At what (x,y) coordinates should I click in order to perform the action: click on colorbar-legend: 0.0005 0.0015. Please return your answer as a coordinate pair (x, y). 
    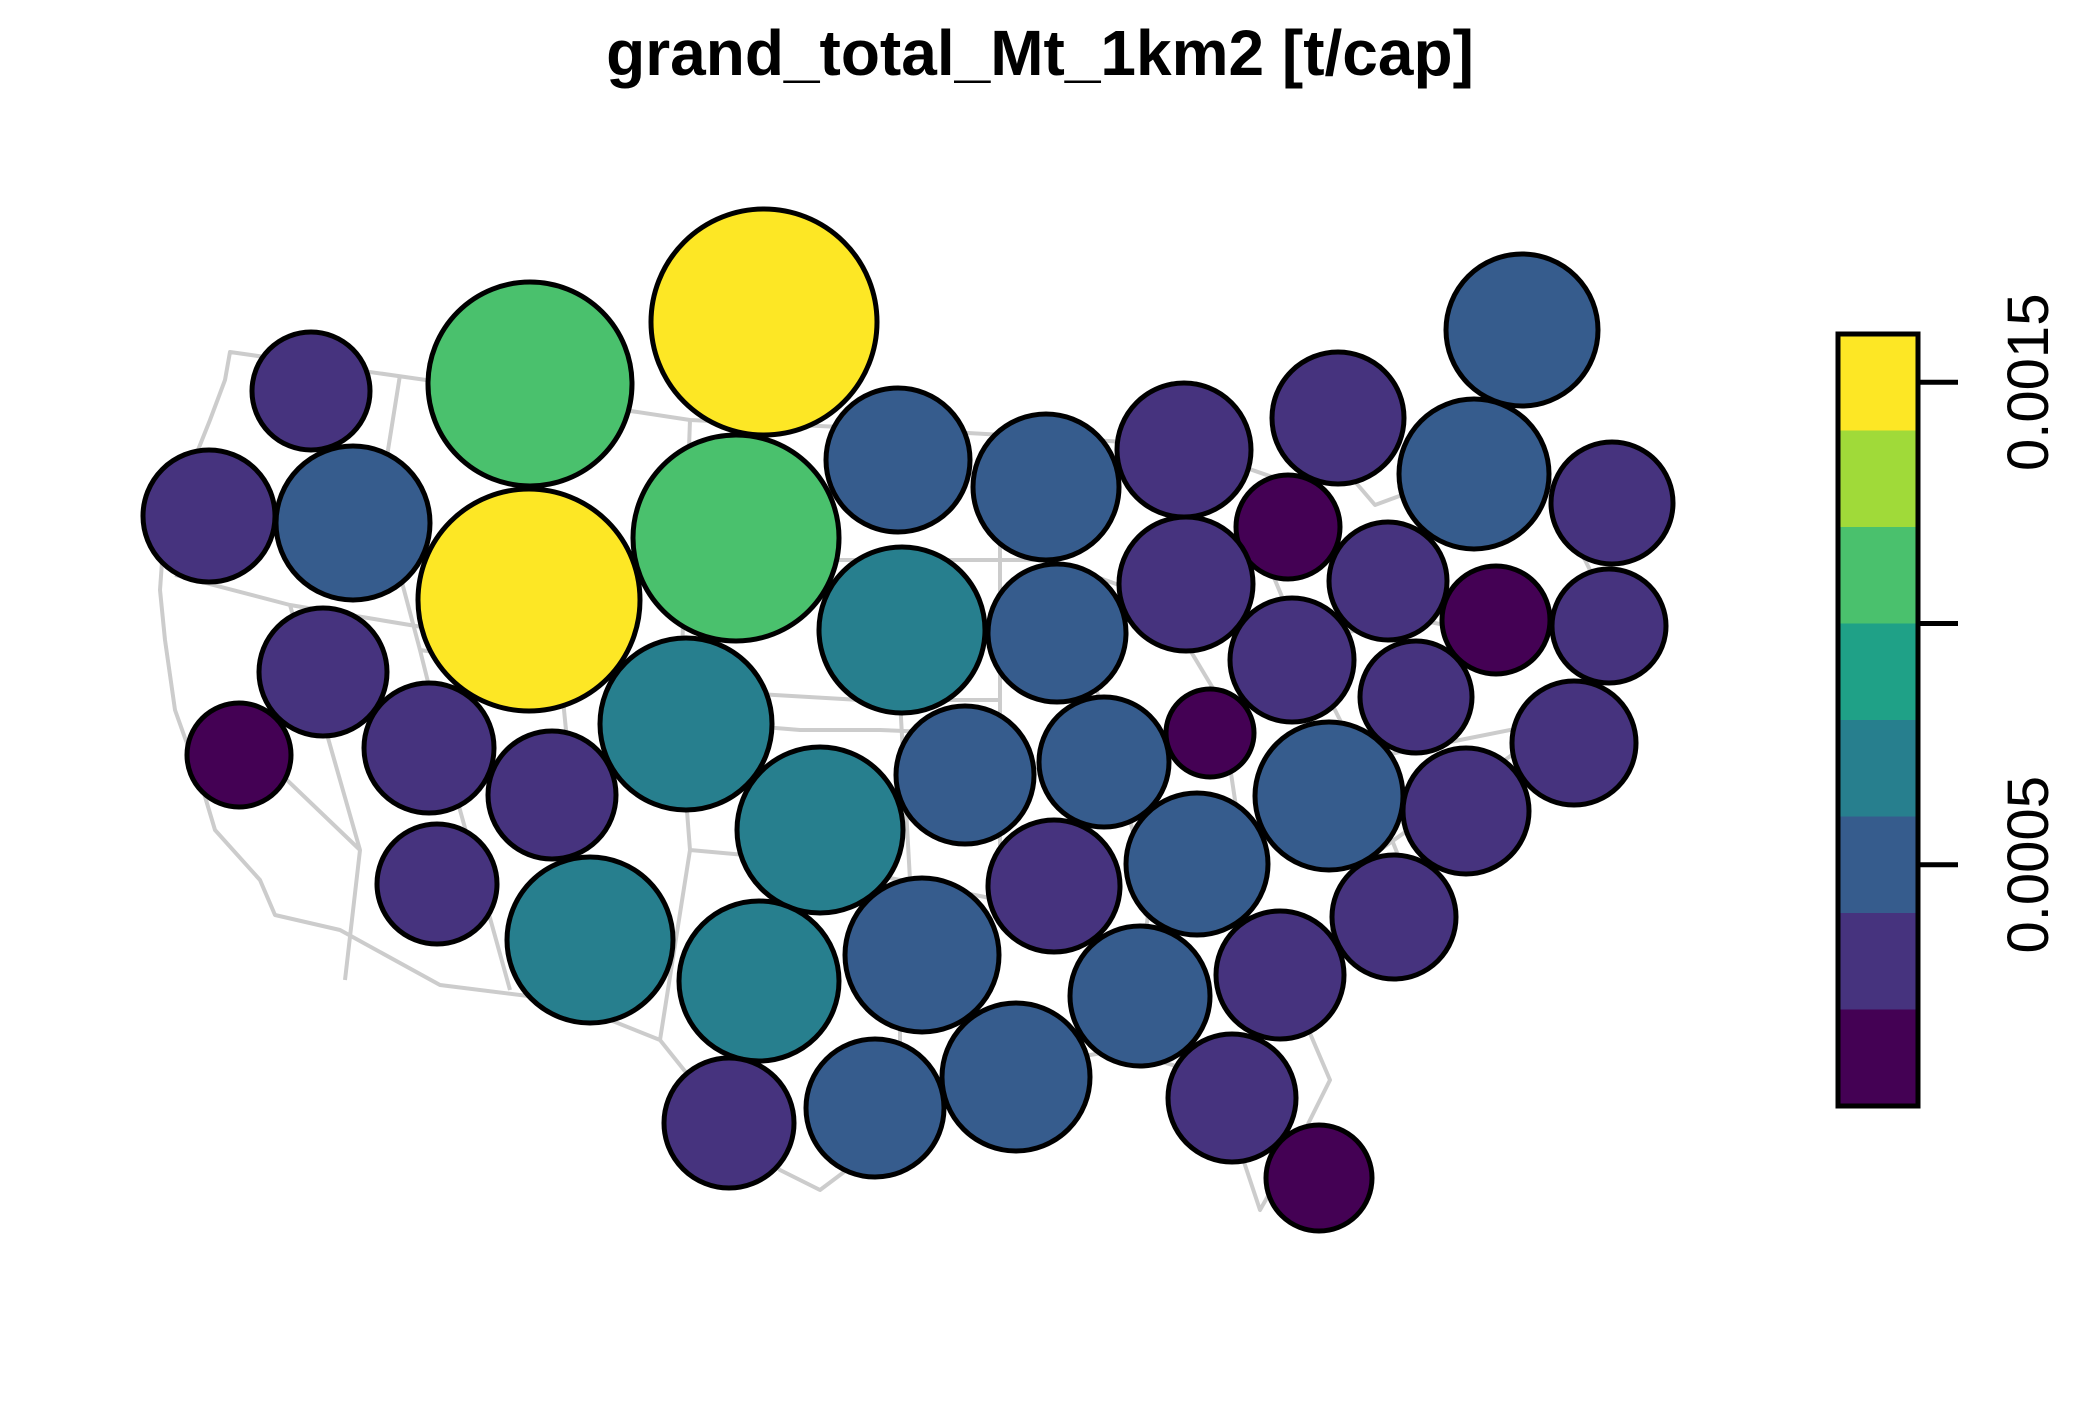
    Looking at the image, I should click on (1948, 701).